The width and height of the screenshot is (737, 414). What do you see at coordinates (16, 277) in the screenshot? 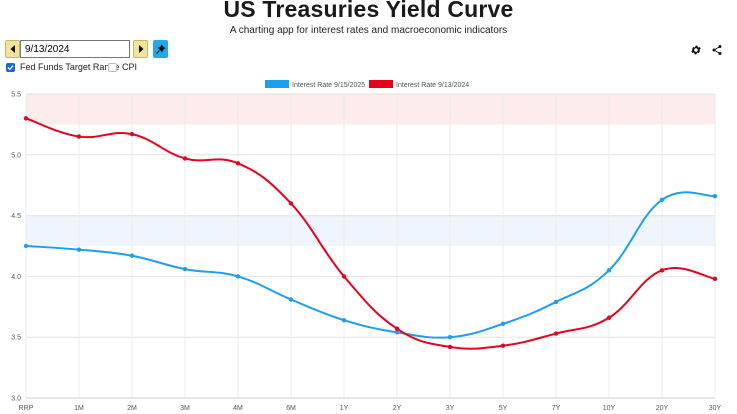
I see `y-tick-label: 4.0` at bounding box center [16, 277].